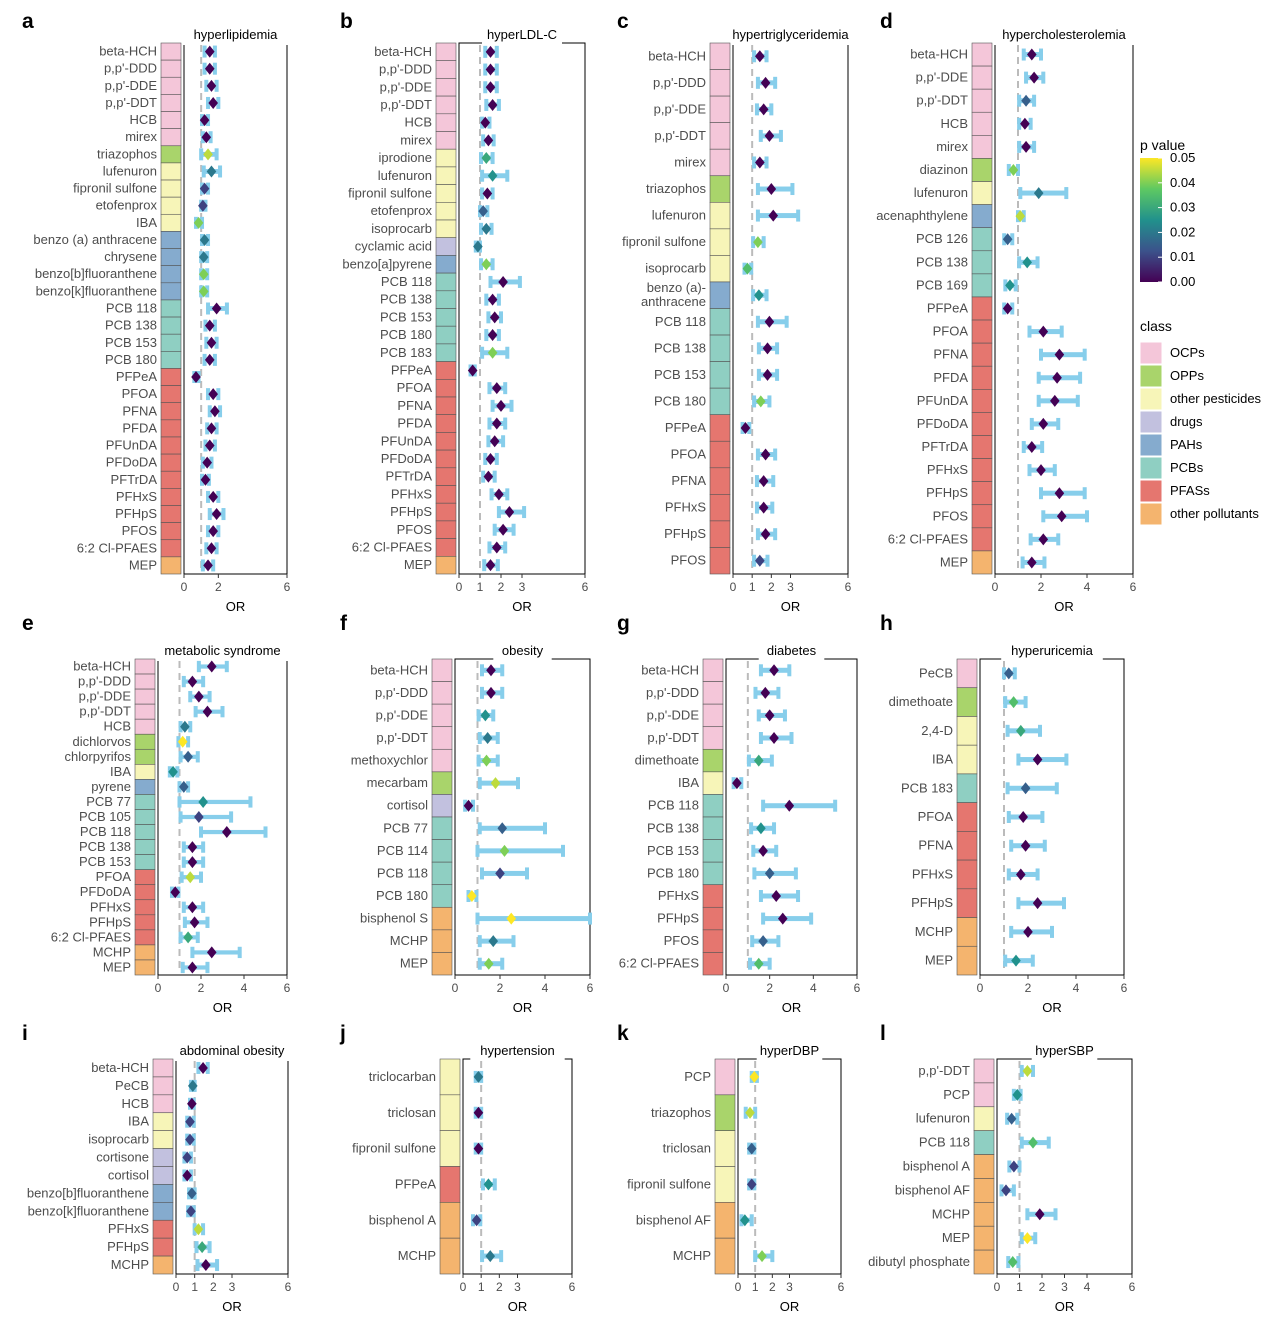  Describe the element at coordinates (669, 1183) in the screenshot. I see `row-label-line: fipronil sulfone` at that location.